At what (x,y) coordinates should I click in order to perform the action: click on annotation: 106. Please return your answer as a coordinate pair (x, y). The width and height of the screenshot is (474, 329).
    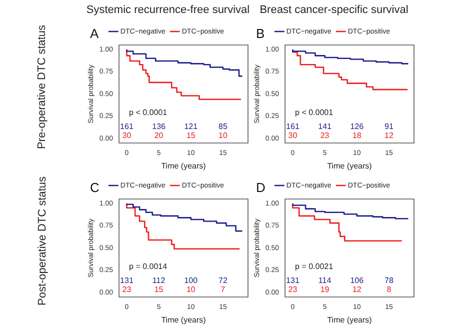
    Looking at the image, I should click on (357, 281).